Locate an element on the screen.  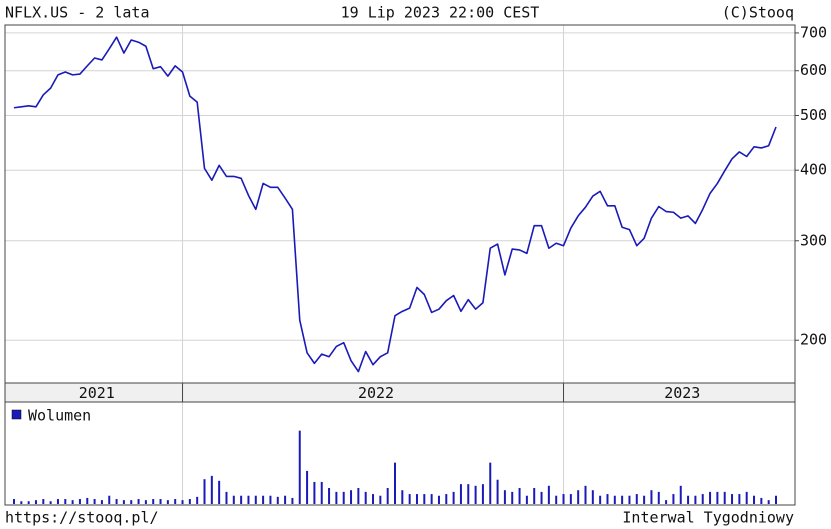
footer-link: https://stooq.pl/ is located at coordinates (82, 518).